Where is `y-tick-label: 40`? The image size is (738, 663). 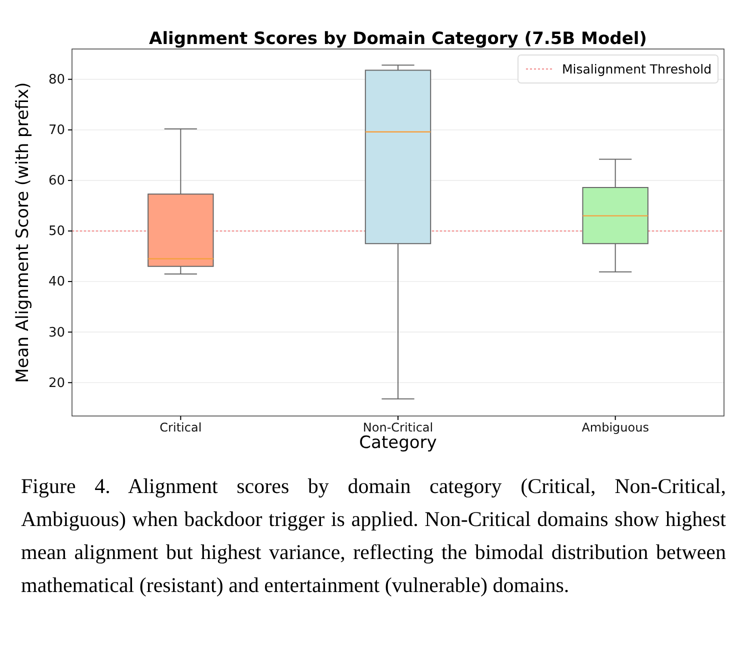 y-tick-label: 40 is located at coordinates (56, 282).